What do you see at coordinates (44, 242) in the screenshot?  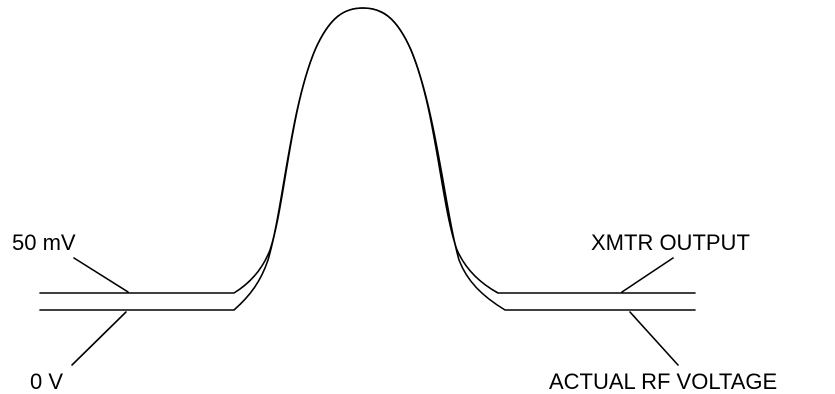 I see `label-50mv: 50 mV` at bounding box center [44, 242].